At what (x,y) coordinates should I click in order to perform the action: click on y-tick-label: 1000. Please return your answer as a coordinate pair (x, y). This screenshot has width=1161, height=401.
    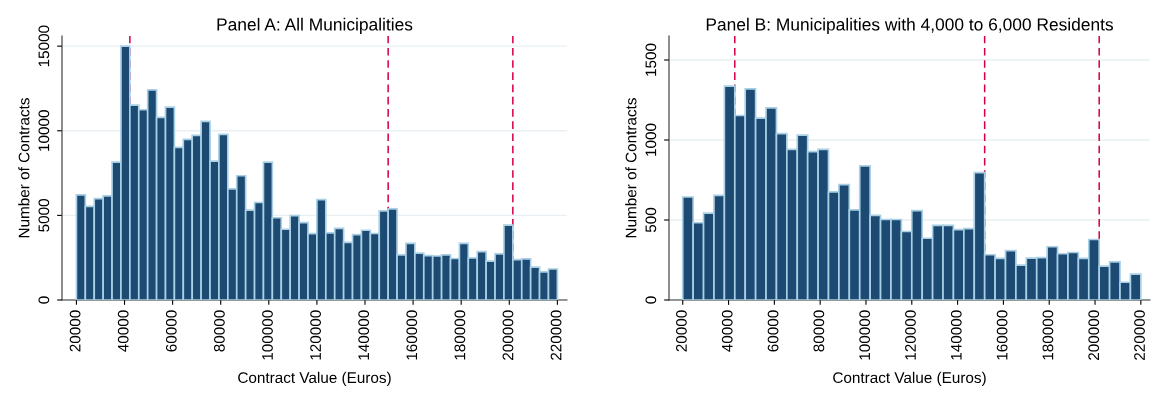
    Looking at the image, I should click on (651, 139).